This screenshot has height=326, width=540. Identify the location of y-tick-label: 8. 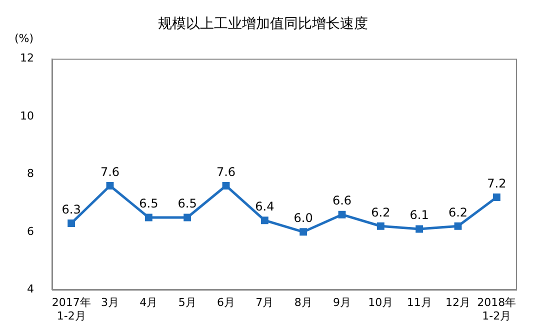
(30, 173).